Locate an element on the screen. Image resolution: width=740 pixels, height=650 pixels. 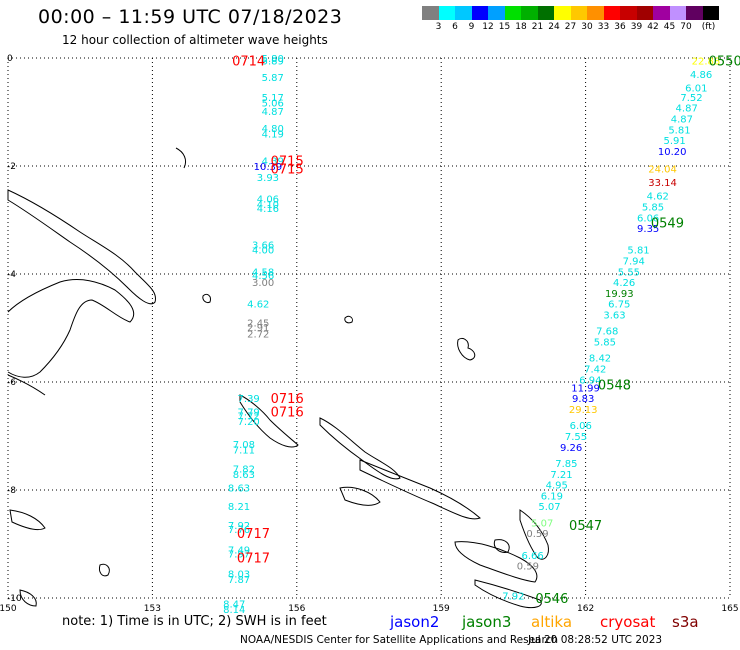
swh-value: 7.82 is located at coordinates (244, 469).